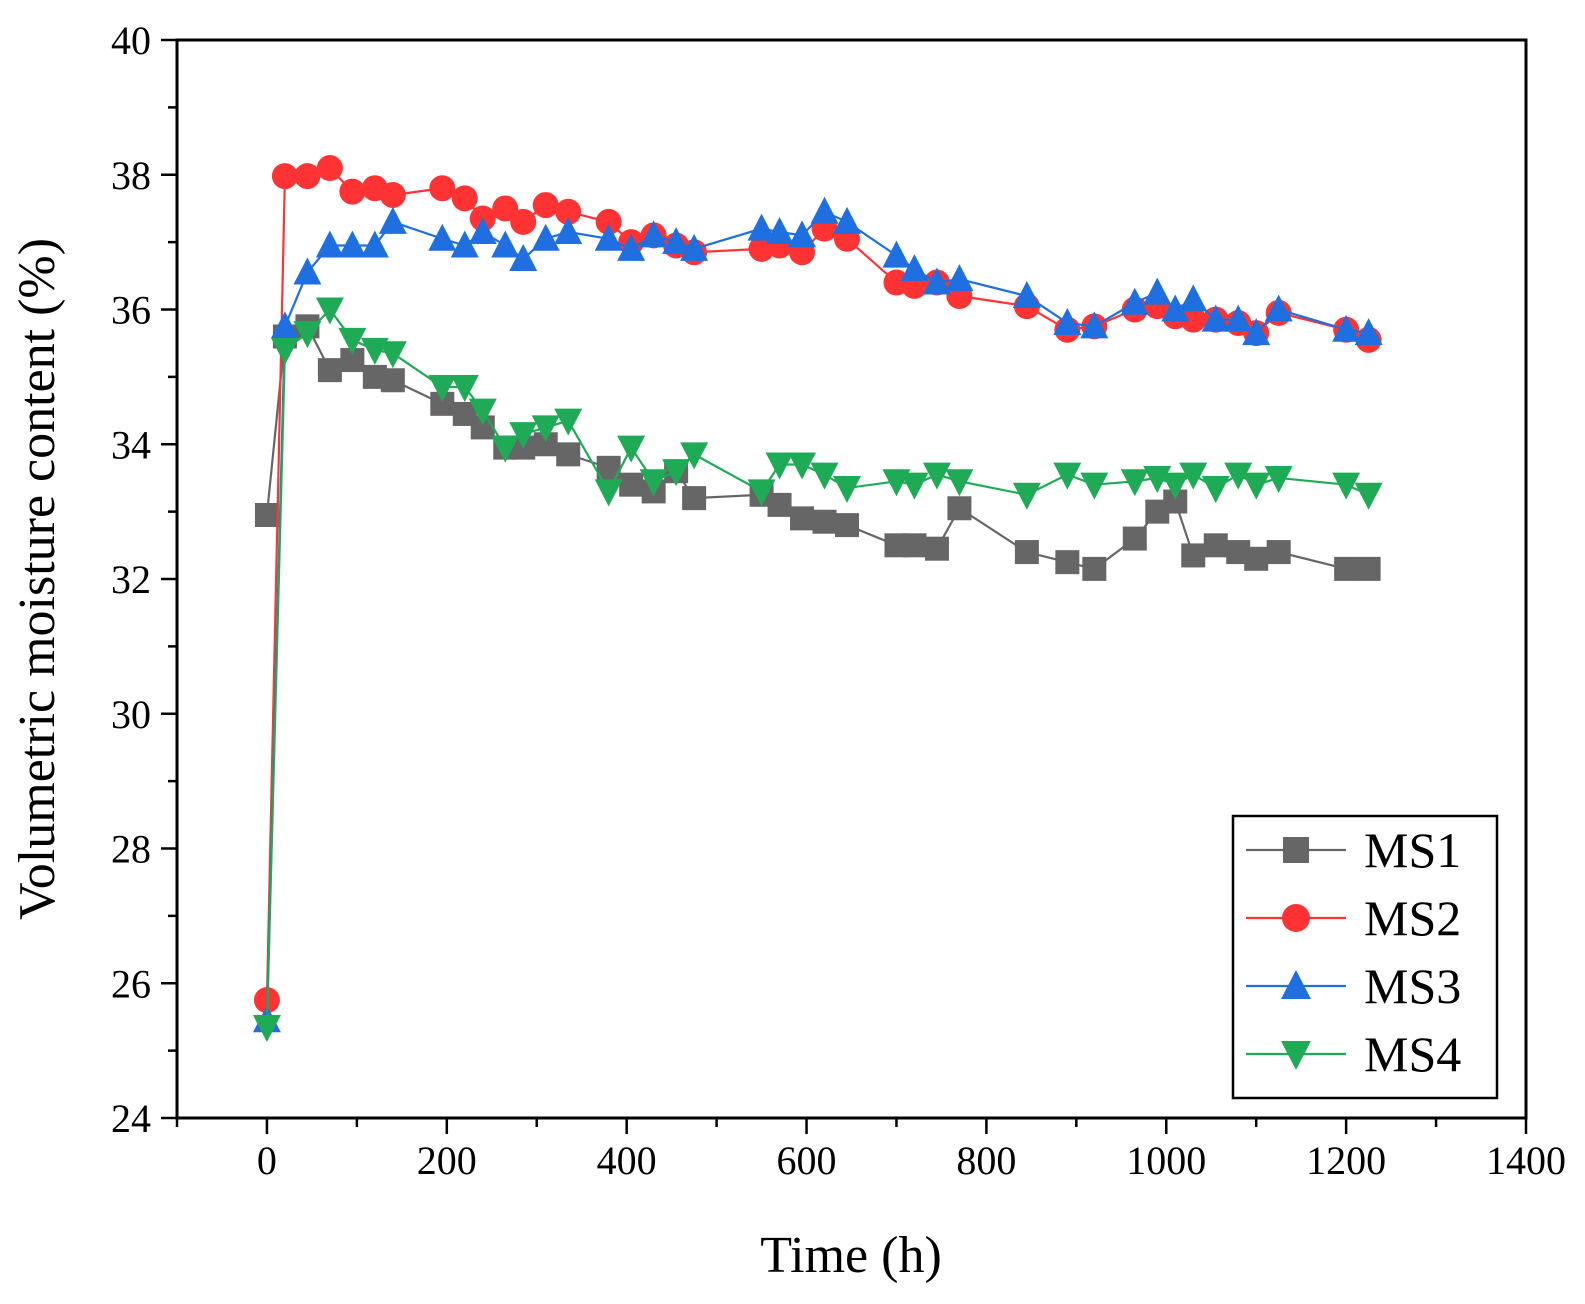 This screenshot has width=1585, height=1304. Describe the element at coordinates (1346, 1160) in the screenshot. I see `x-tick-label: 1200` at that location.